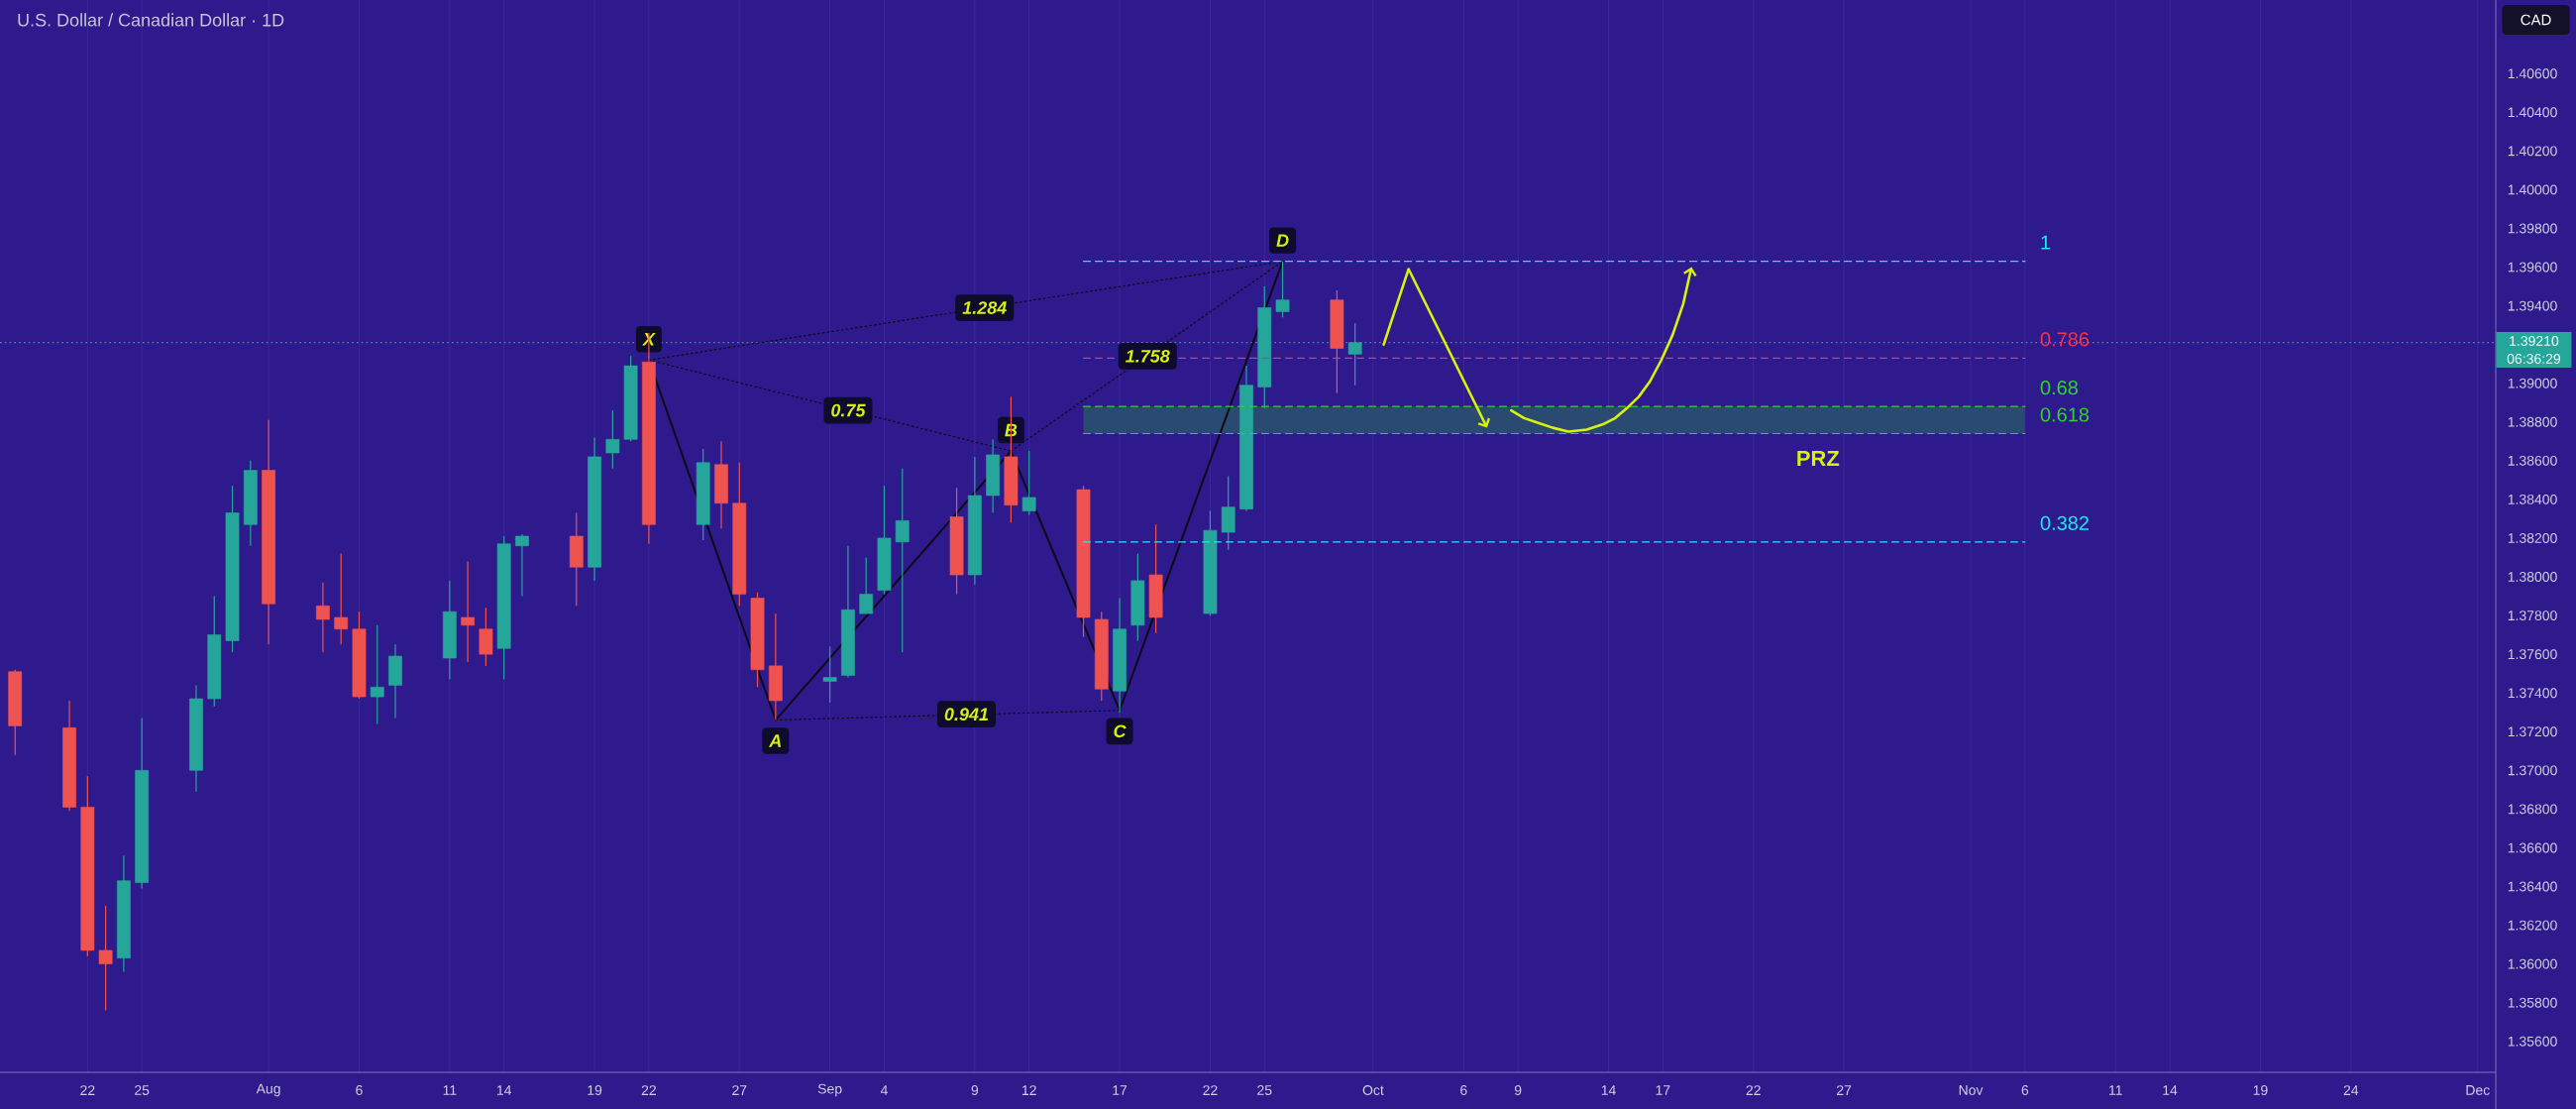  What do you see at coordinates (2533, 305) in the screenshot?
I see `y-tick-label: 1.39400` at bounding box center [2533, 305].